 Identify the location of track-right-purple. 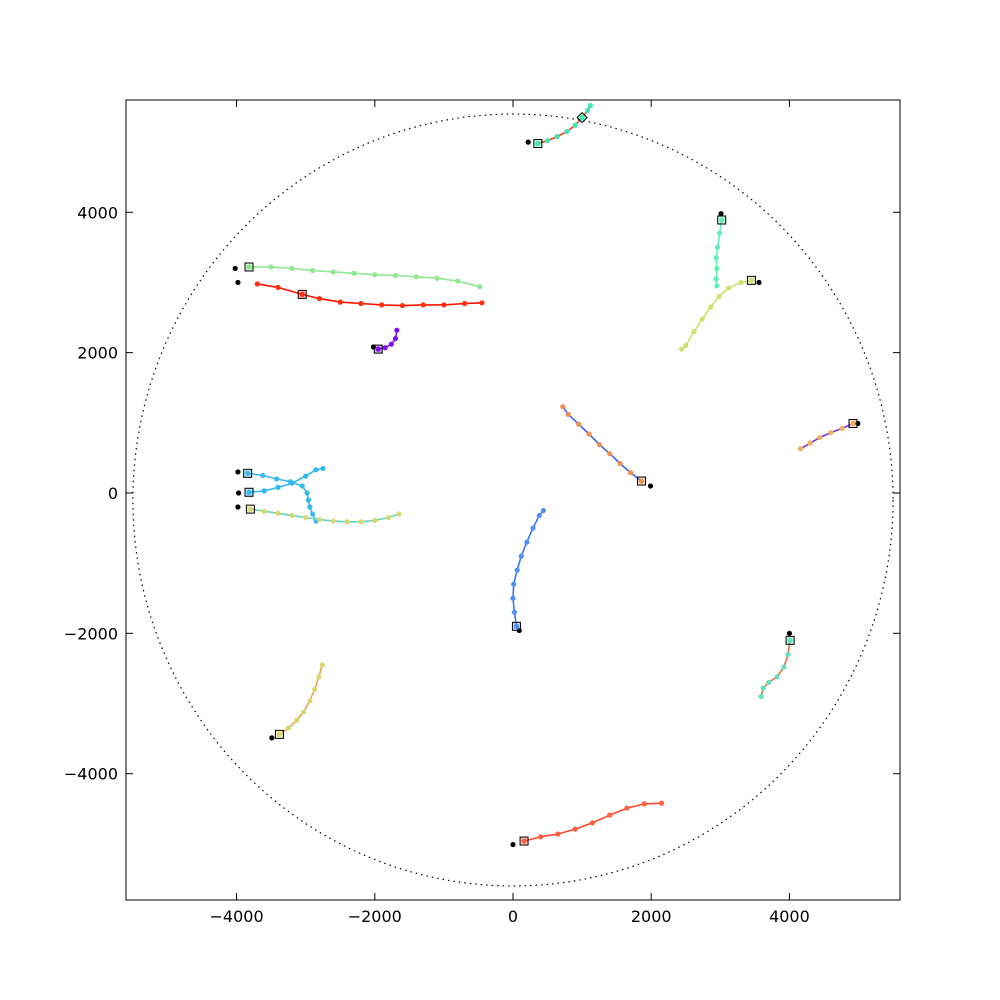
(829, 435).